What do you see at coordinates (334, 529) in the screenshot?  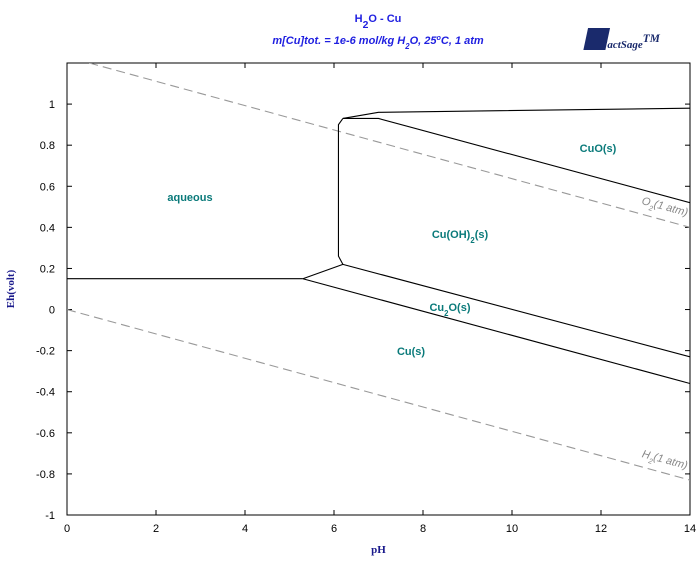 I see `x-tick-label: 6` at bounding box center [334, 529].